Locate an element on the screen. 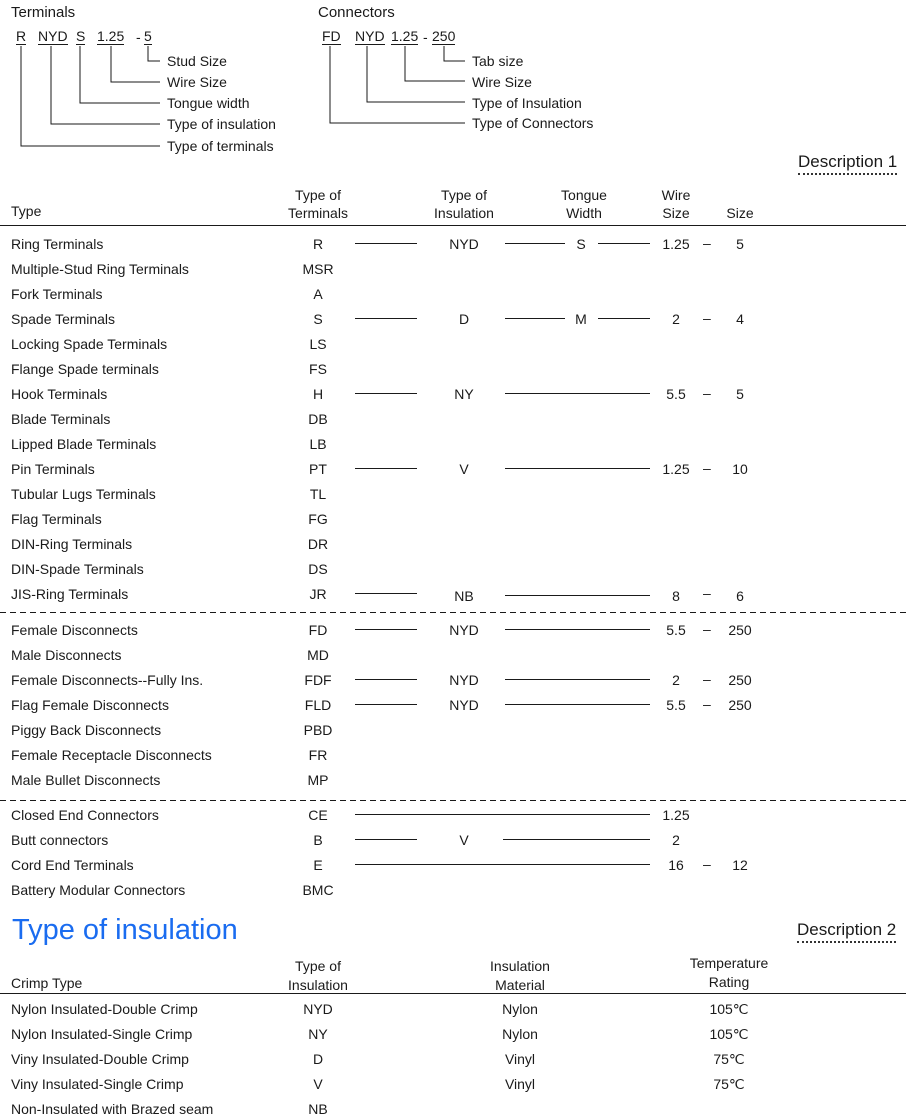  type-name: Cord End Terminals is located at coordinates (72, 865).